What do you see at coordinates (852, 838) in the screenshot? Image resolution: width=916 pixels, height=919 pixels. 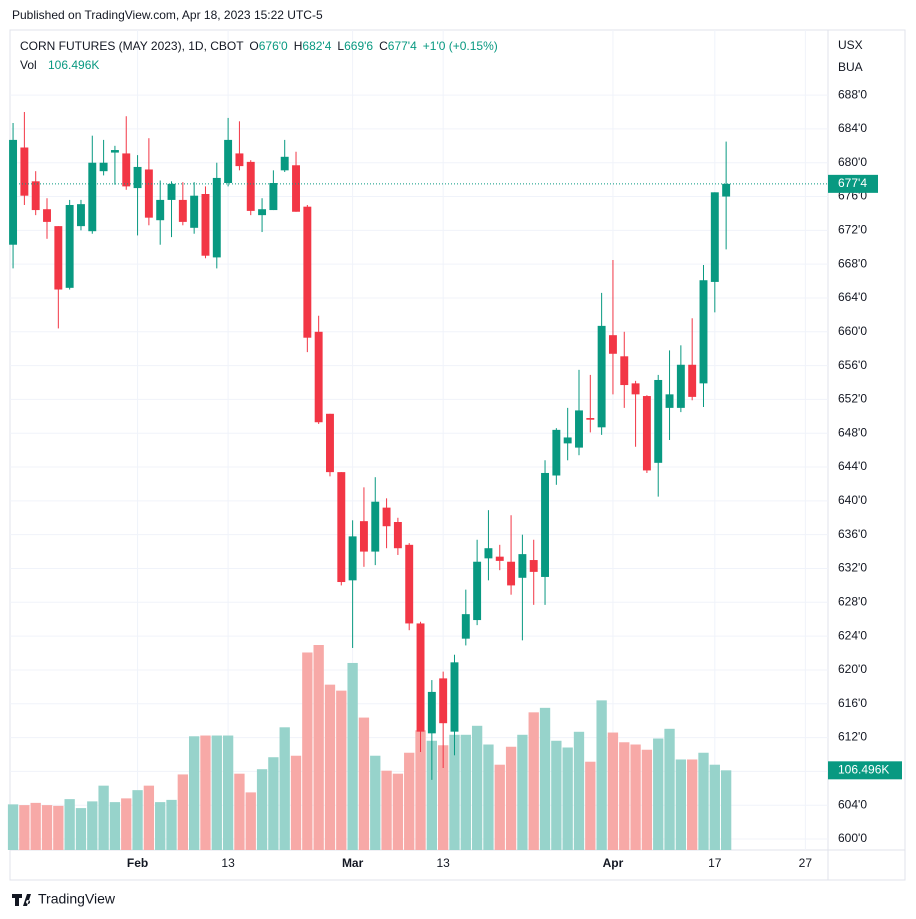 I see `y-tick-label: 600'0` at bounding box center [852, 838].